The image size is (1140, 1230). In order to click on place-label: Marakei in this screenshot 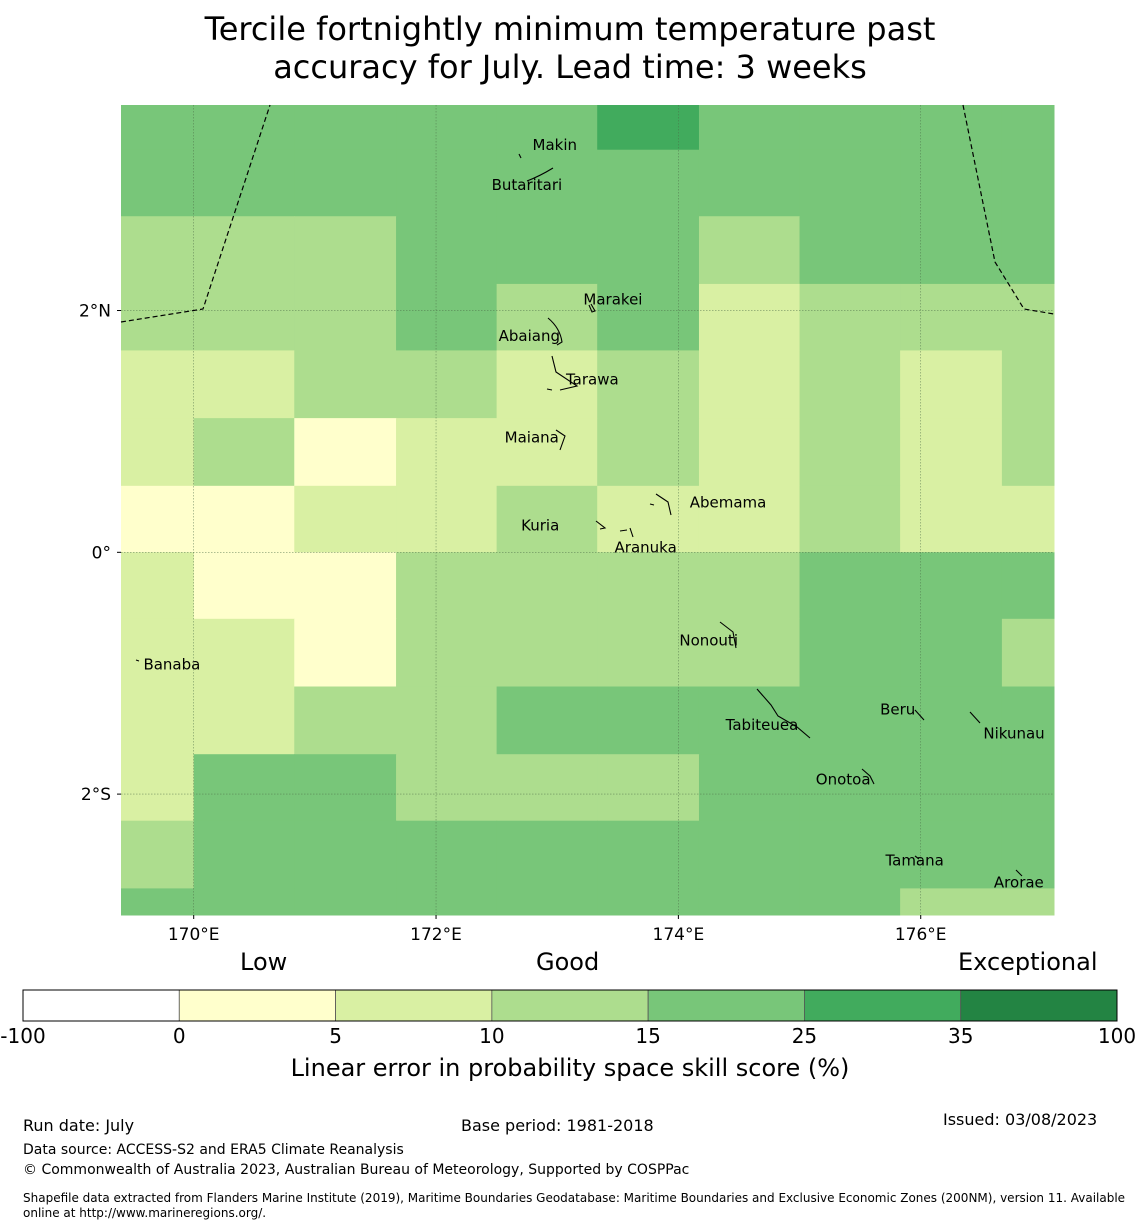, I will do `click(612, 300)`.